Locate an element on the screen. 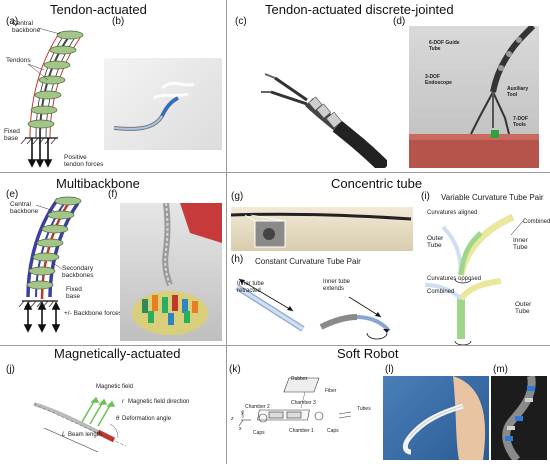 The image size is (550, 464). discrete-instrument-photo is located at coordinates (317, 99).